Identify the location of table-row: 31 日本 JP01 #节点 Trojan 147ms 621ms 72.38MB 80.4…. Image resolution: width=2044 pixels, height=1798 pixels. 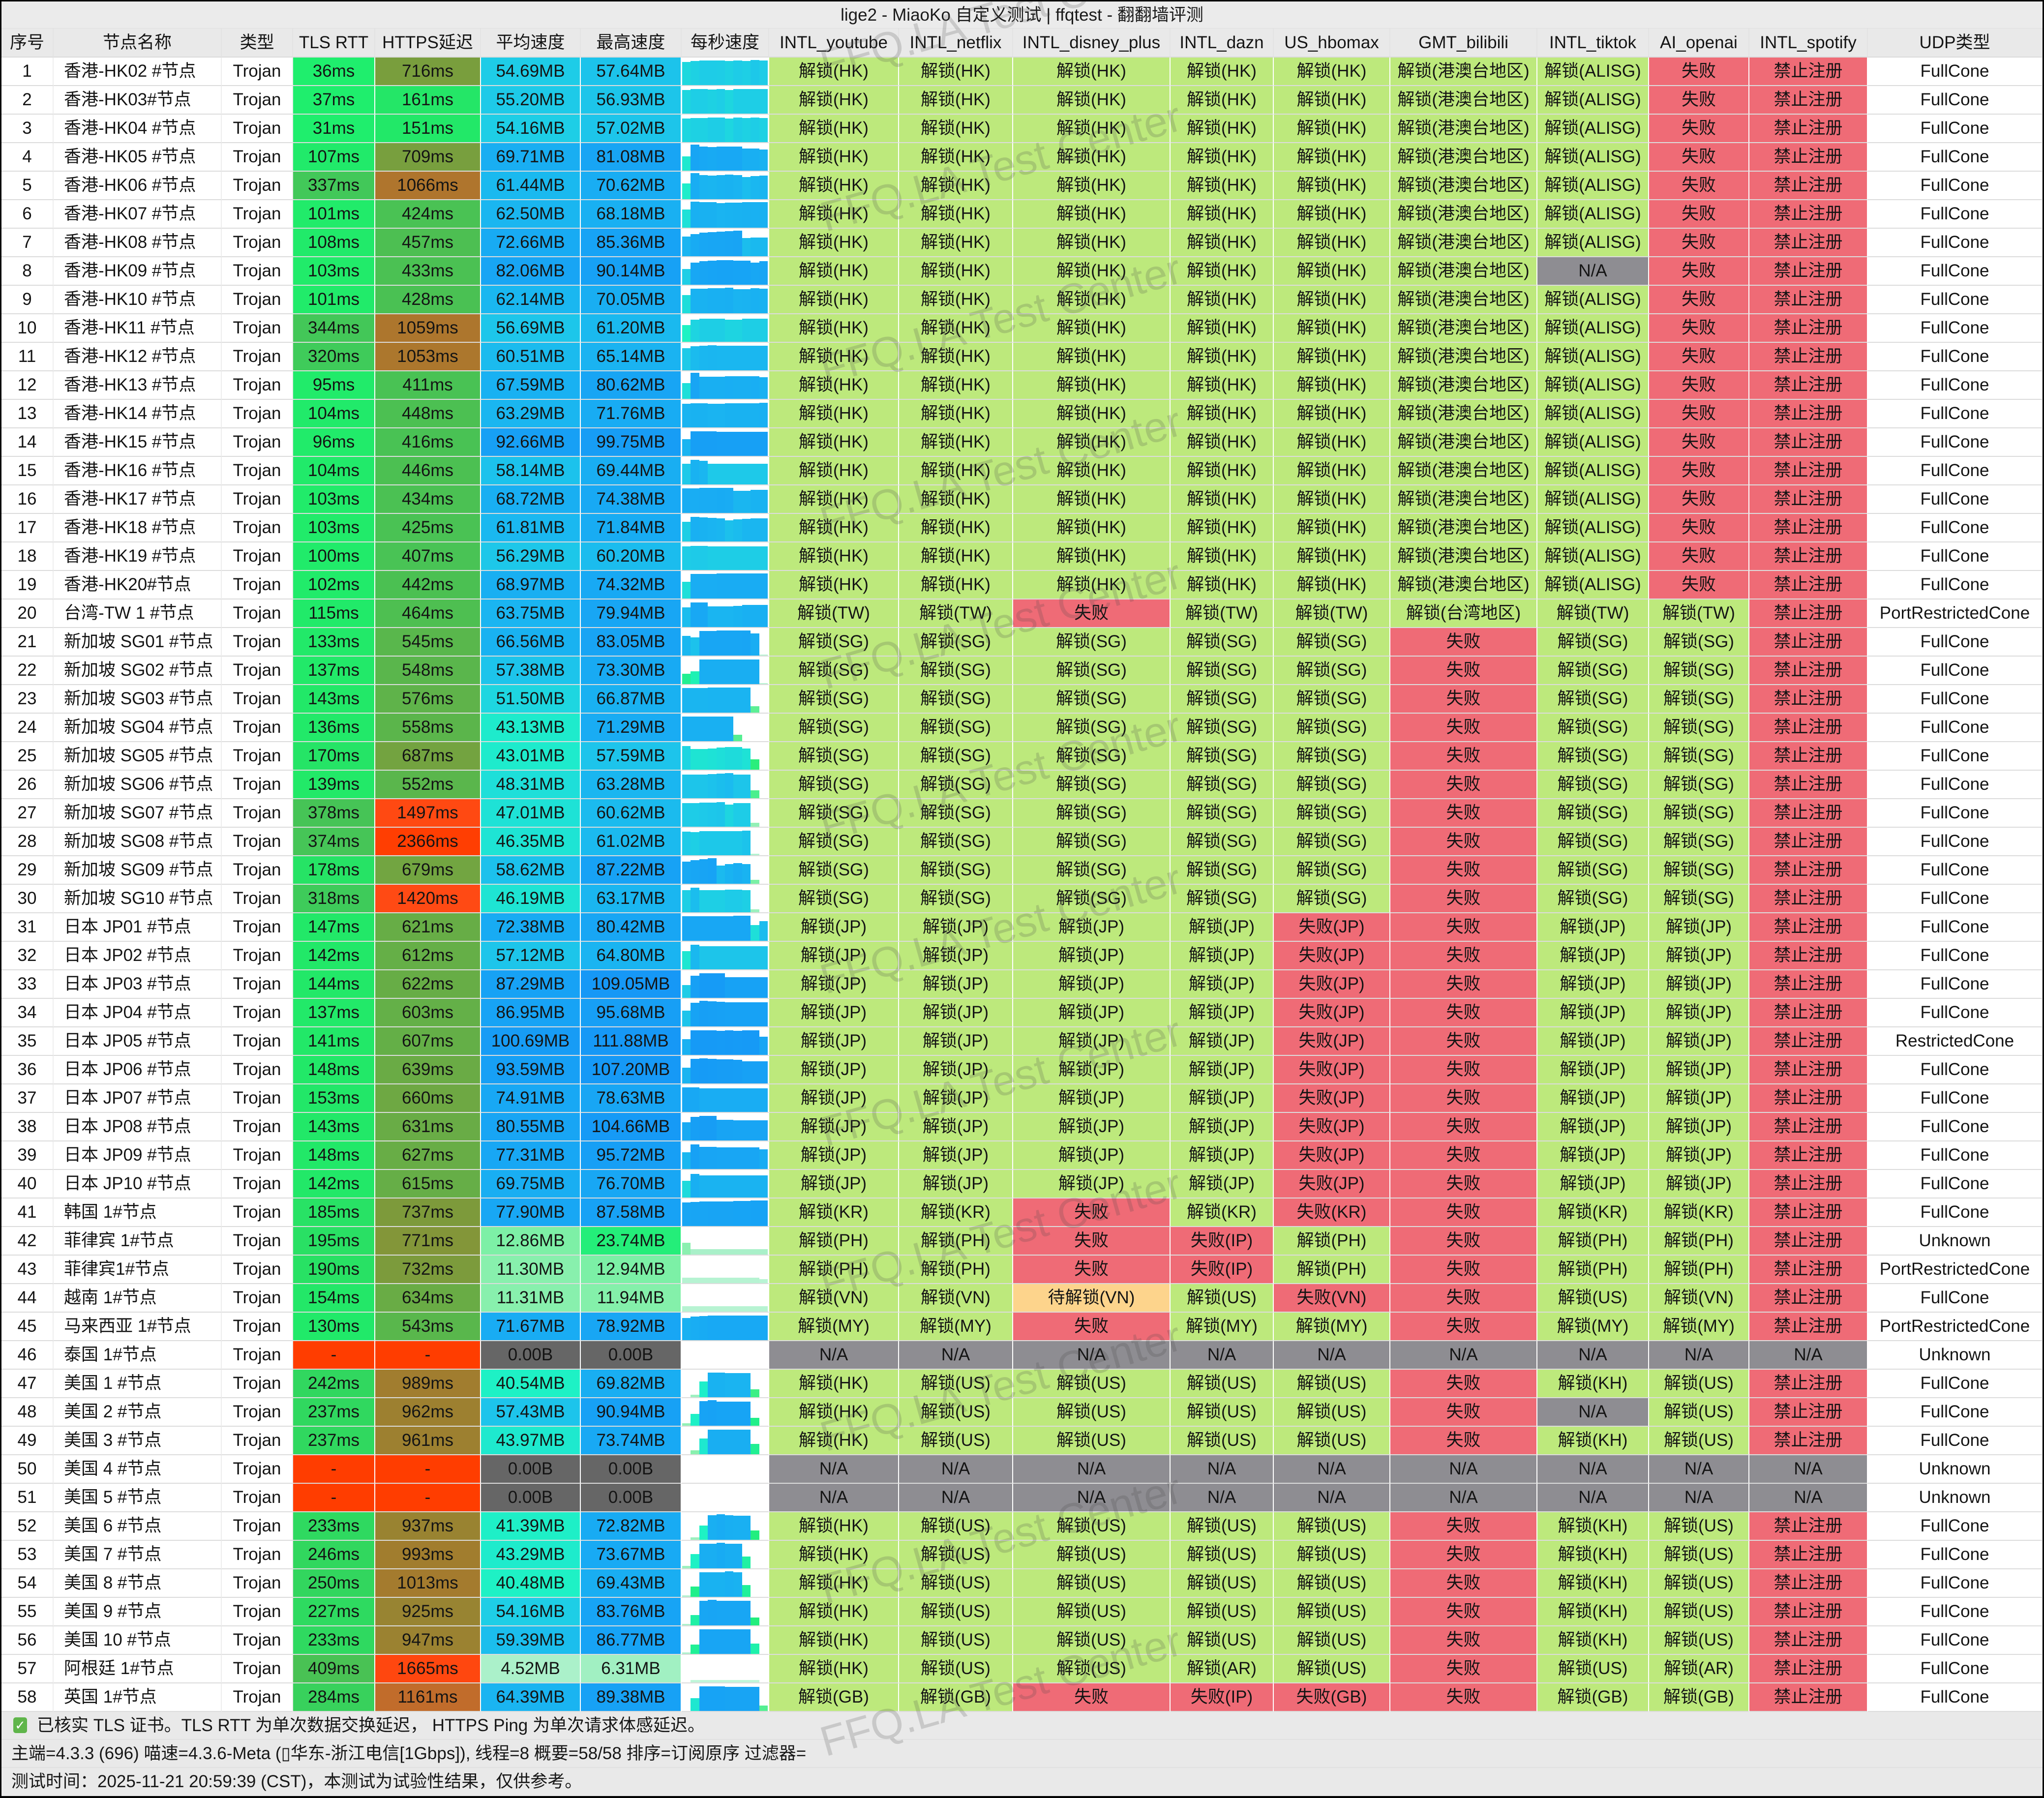
(1022, 927).